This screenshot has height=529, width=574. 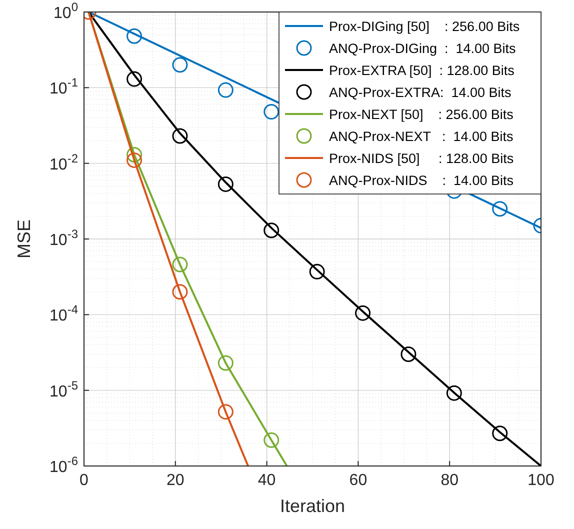 I want to click on x-axis-title: Iteration, so click(x=313, y=506).